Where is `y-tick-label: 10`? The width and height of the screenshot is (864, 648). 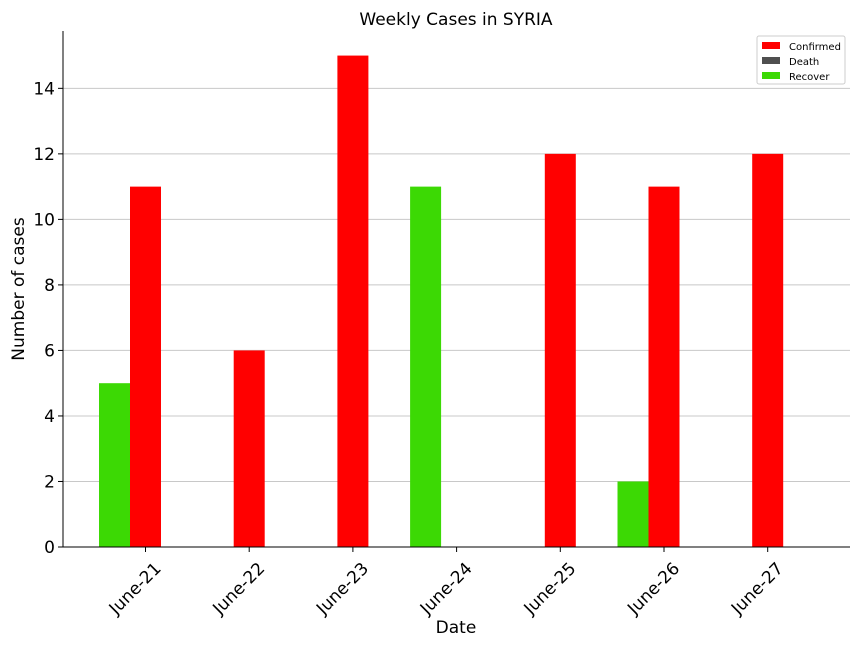 y-tick-label: 10 is located at coordinates (44, 220).